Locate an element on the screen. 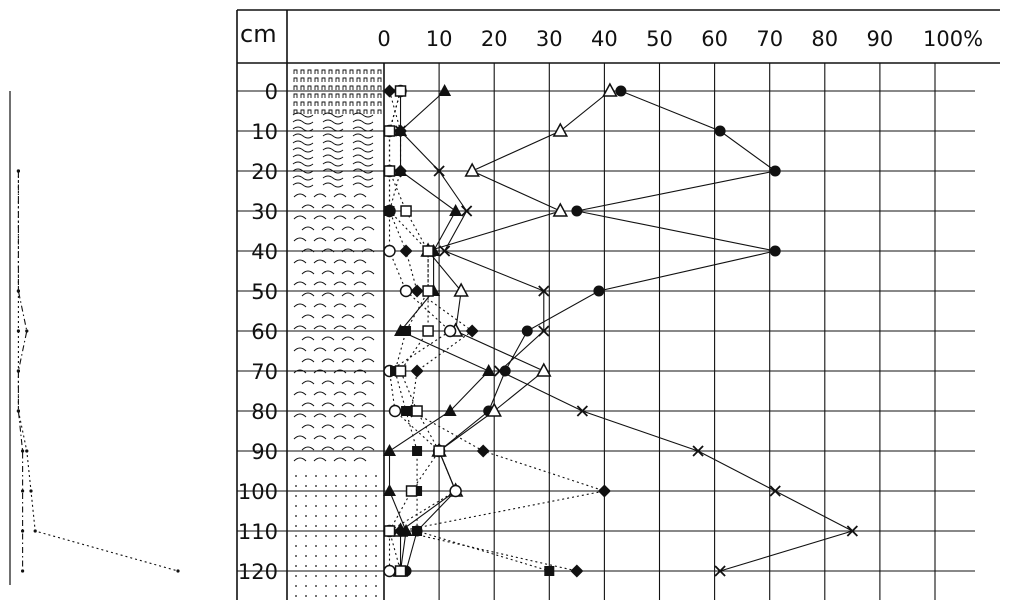 Image resolution: width=1011 pixels, height=607 pixels. filled-square-point is located at coordinates (549, 571).